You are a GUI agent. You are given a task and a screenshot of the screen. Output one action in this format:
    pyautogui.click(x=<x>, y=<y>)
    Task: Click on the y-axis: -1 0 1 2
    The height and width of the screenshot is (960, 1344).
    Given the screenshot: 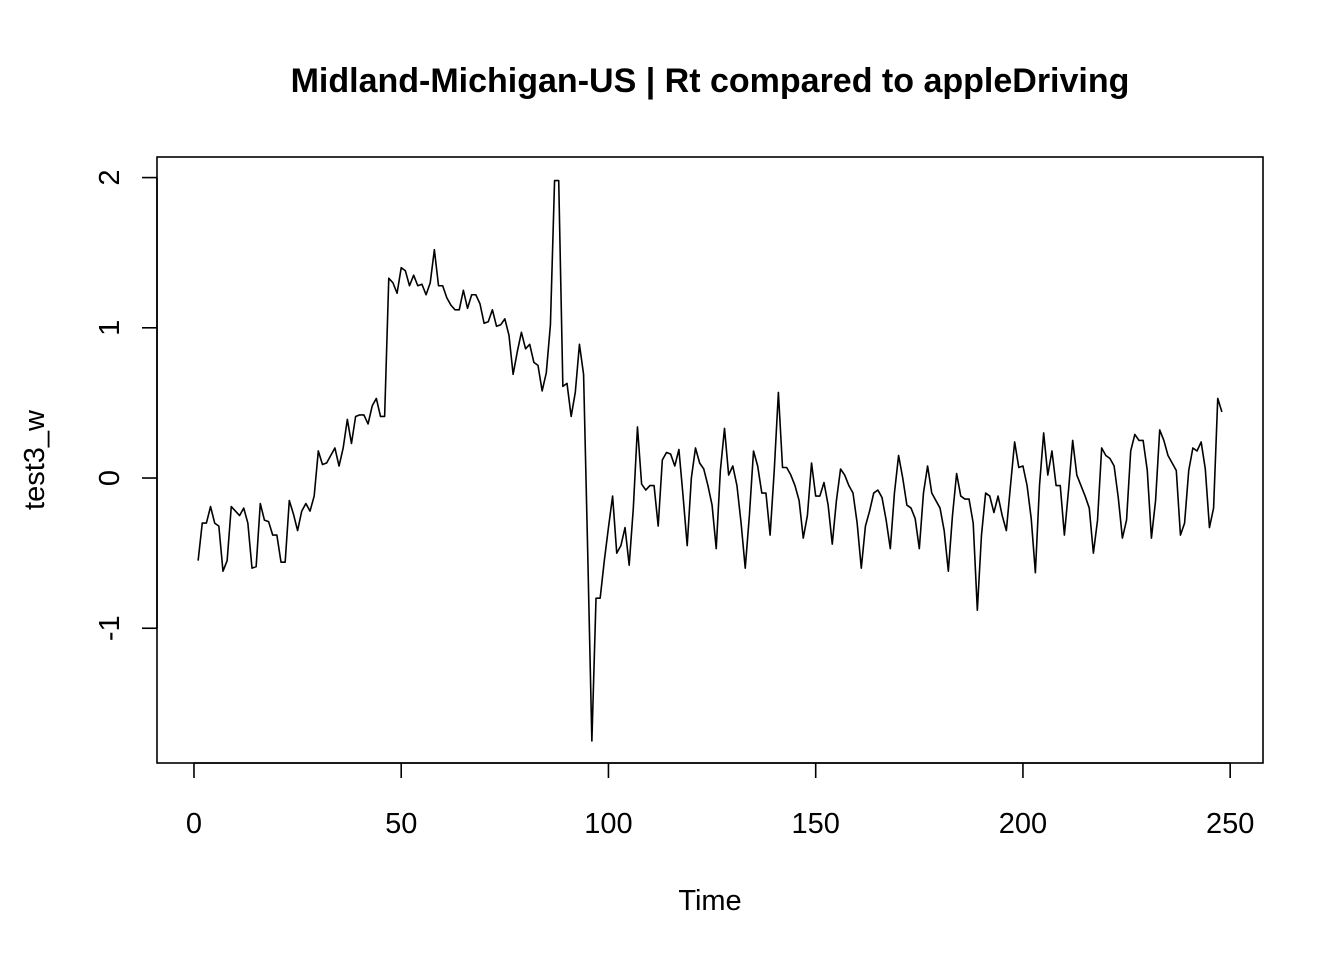 What is the action you would take?
    pyautogui.click(x=126, y=405)
    